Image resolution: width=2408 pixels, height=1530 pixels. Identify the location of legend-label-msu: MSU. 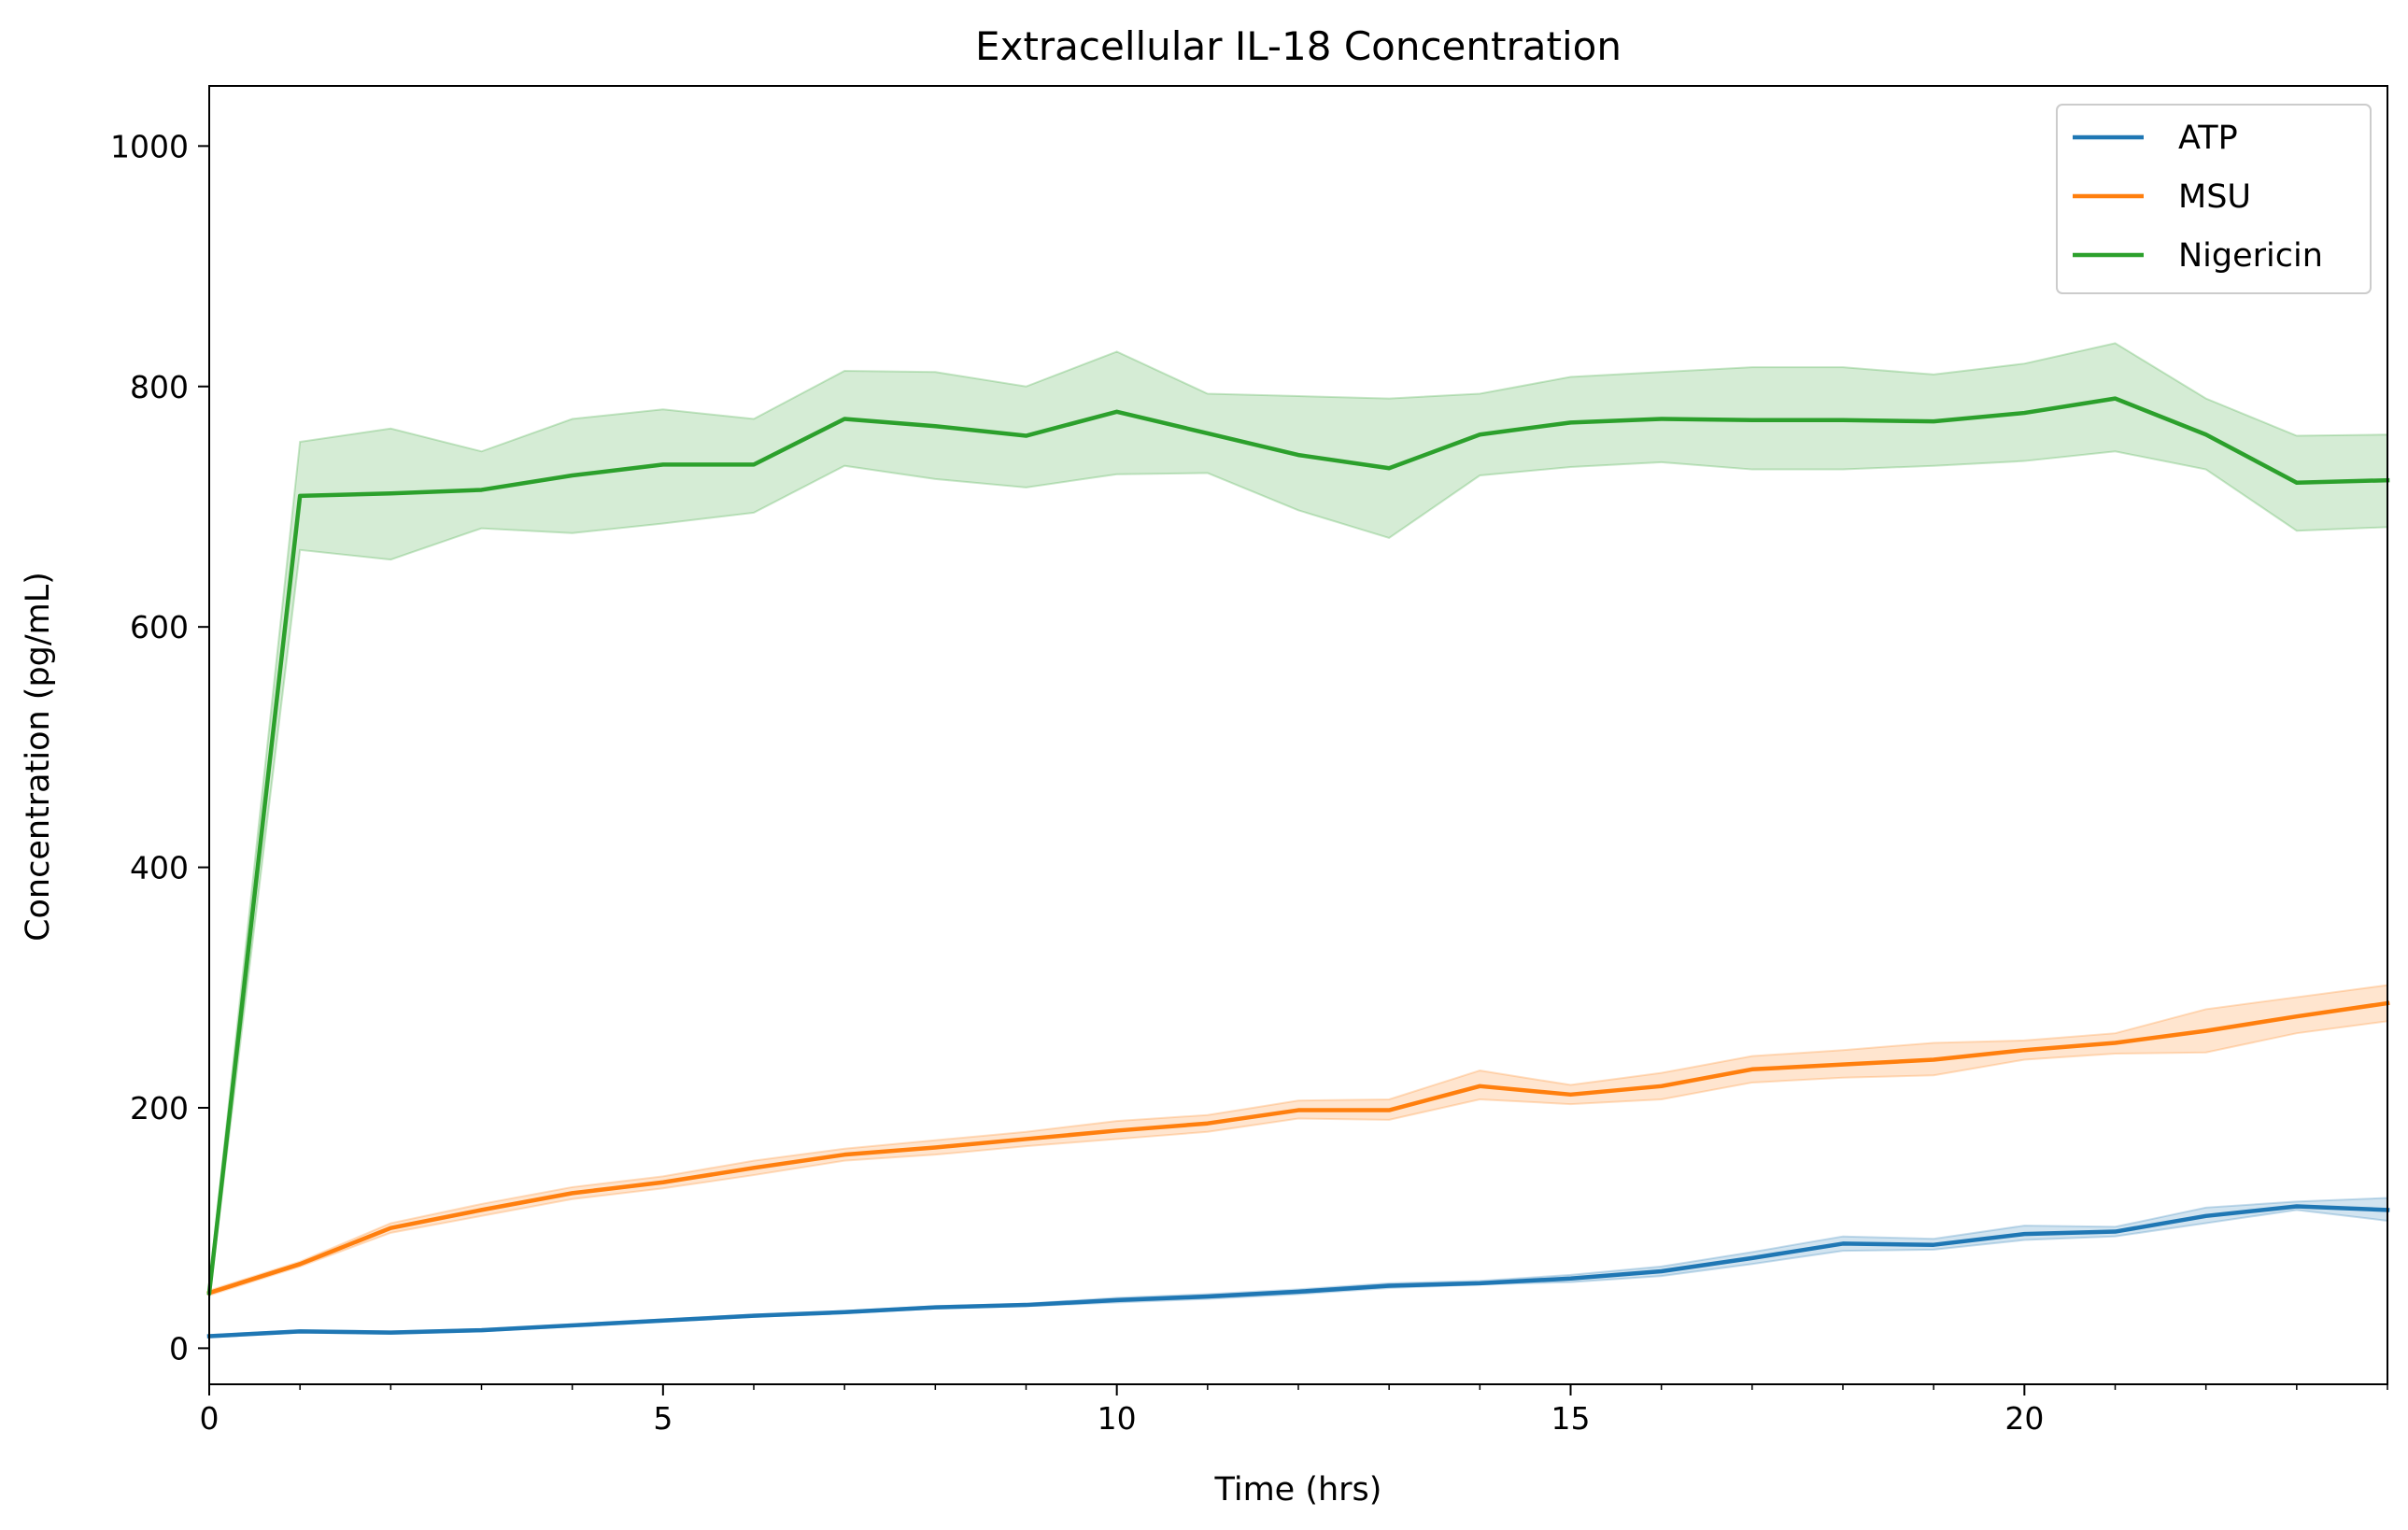
(2214, 197).